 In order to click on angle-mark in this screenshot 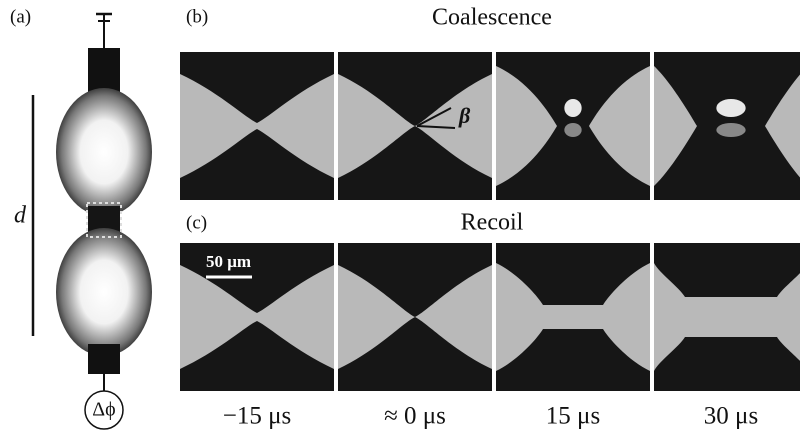, I will do `click(436, 118)`.